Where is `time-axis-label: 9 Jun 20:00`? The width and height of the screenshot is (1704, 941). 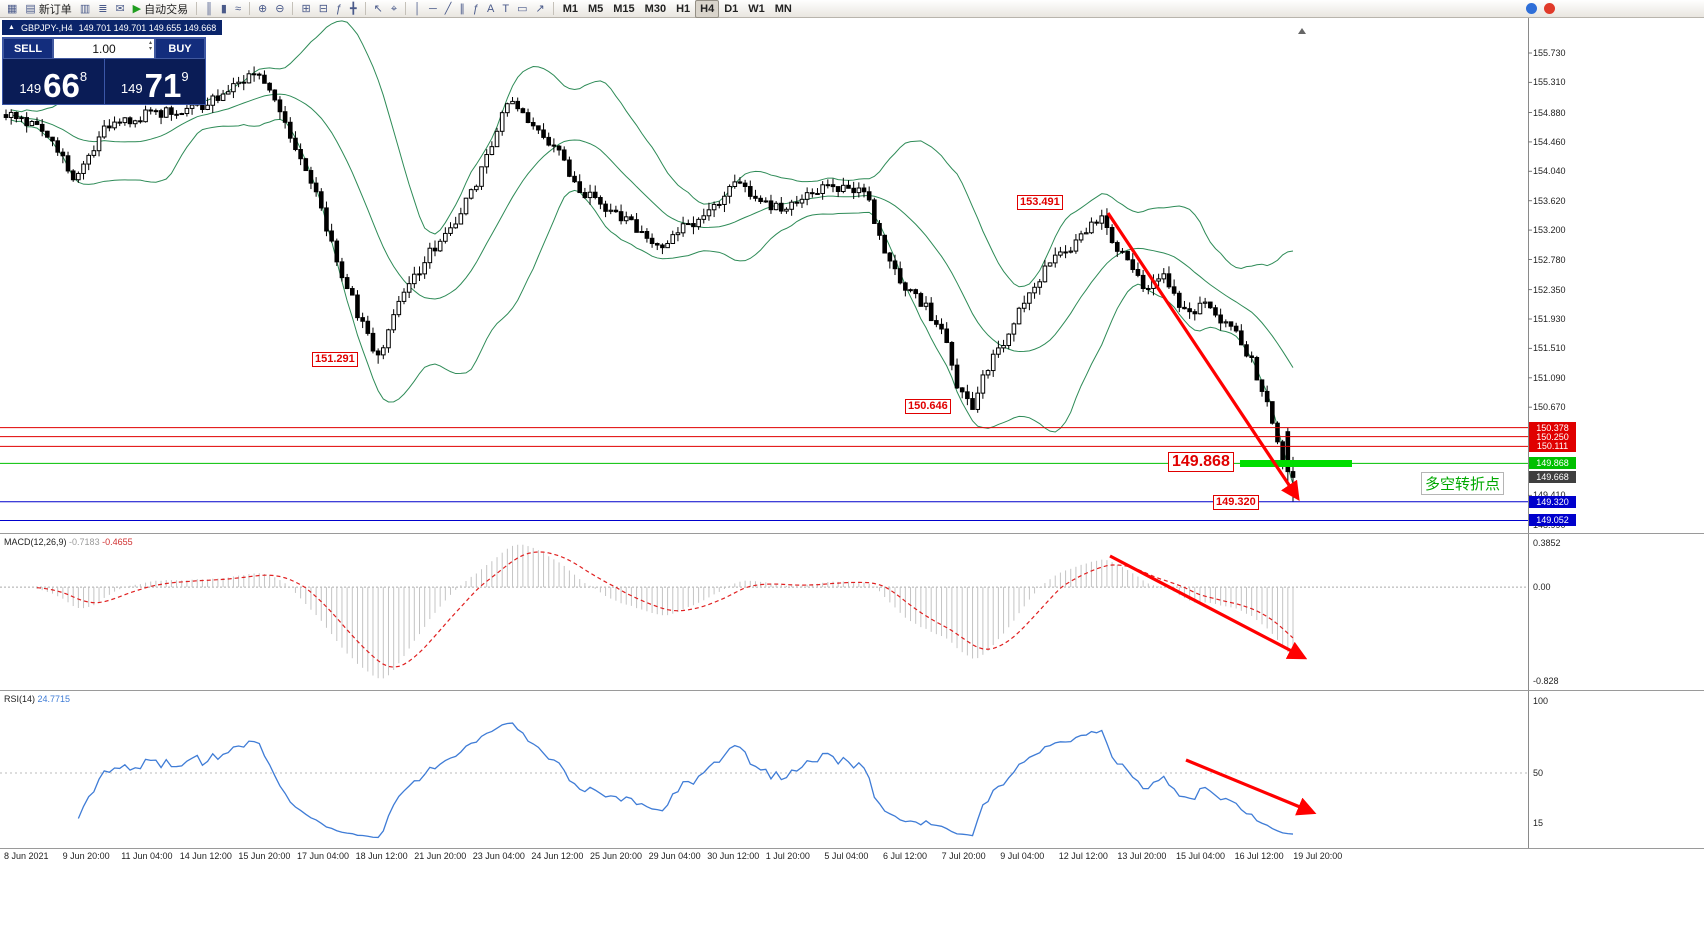
time-axis-label: 9 Jun 20:00 is located at coordinates (86, 856).